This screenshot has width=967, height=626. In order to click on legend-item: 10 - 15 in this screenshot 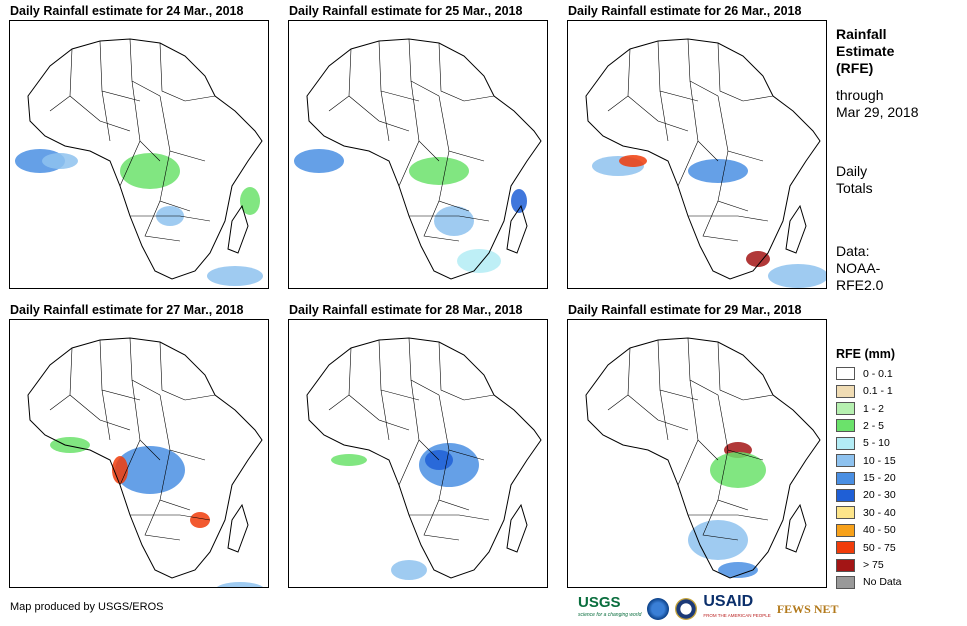, I will do `click(896, 461)`.